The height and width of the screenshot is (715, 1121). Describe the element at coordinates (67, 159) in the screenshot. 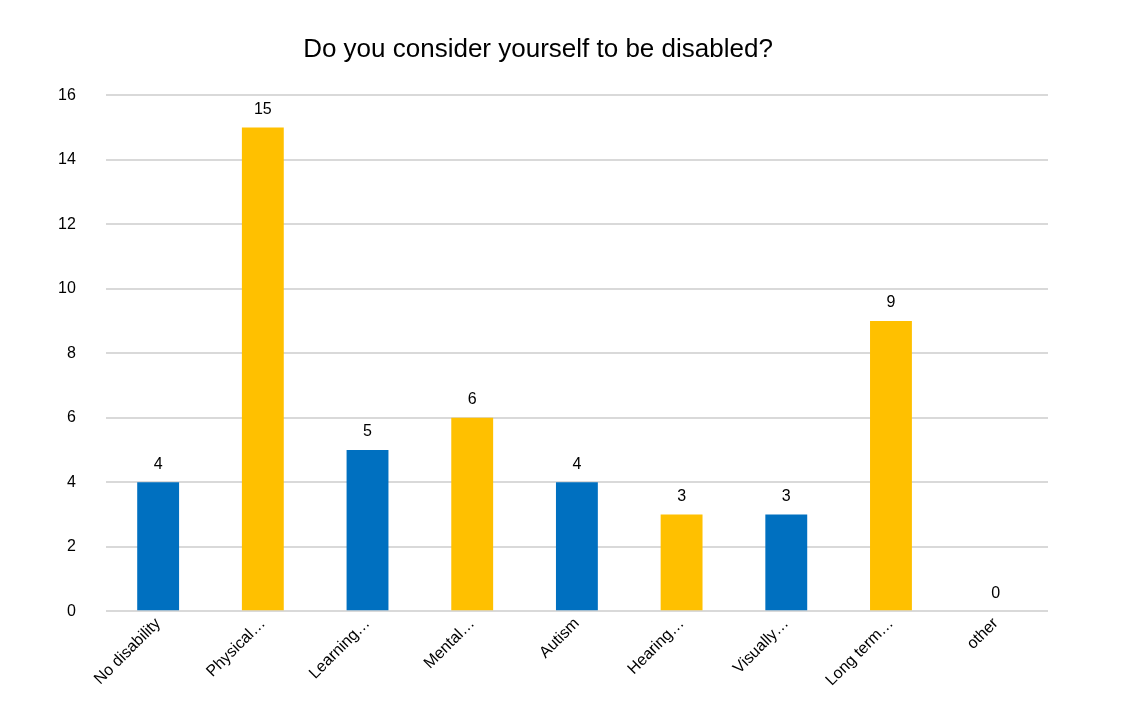

I see `y-tick-label: 14` at that location.